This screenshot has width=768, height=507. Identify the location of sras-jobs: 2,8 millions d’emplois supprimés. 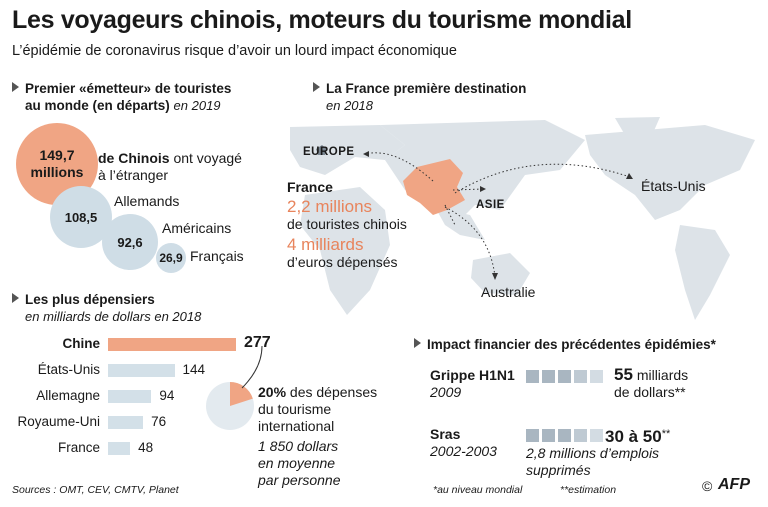
(592, 462).